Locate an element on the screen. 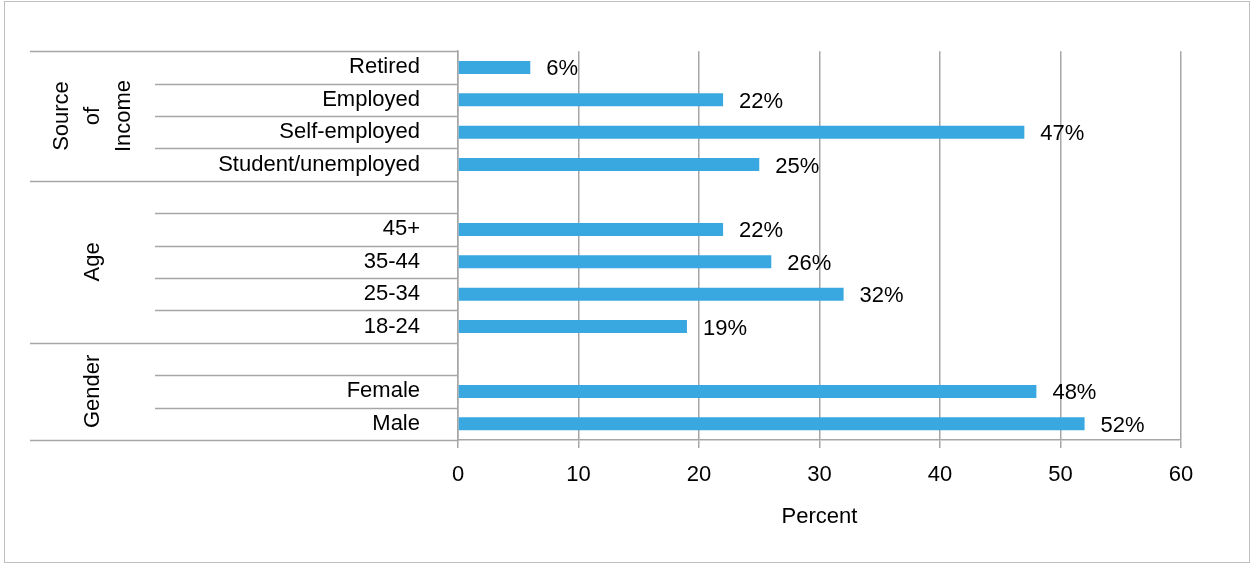  y-tick-label: 35-44 is located at coordinates (391, 260).